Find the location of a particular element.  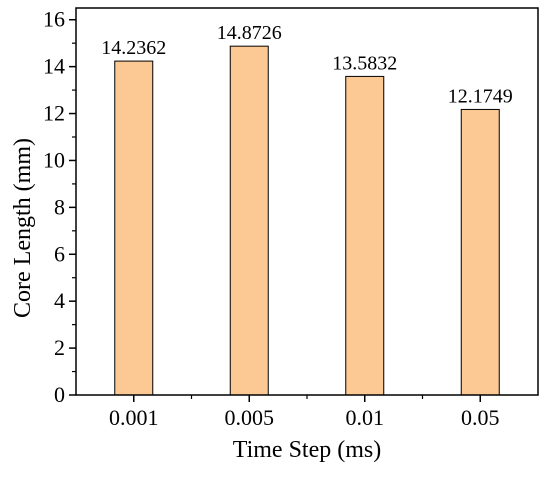

y-tick-label: 10 is located at coordinates (54, 159).